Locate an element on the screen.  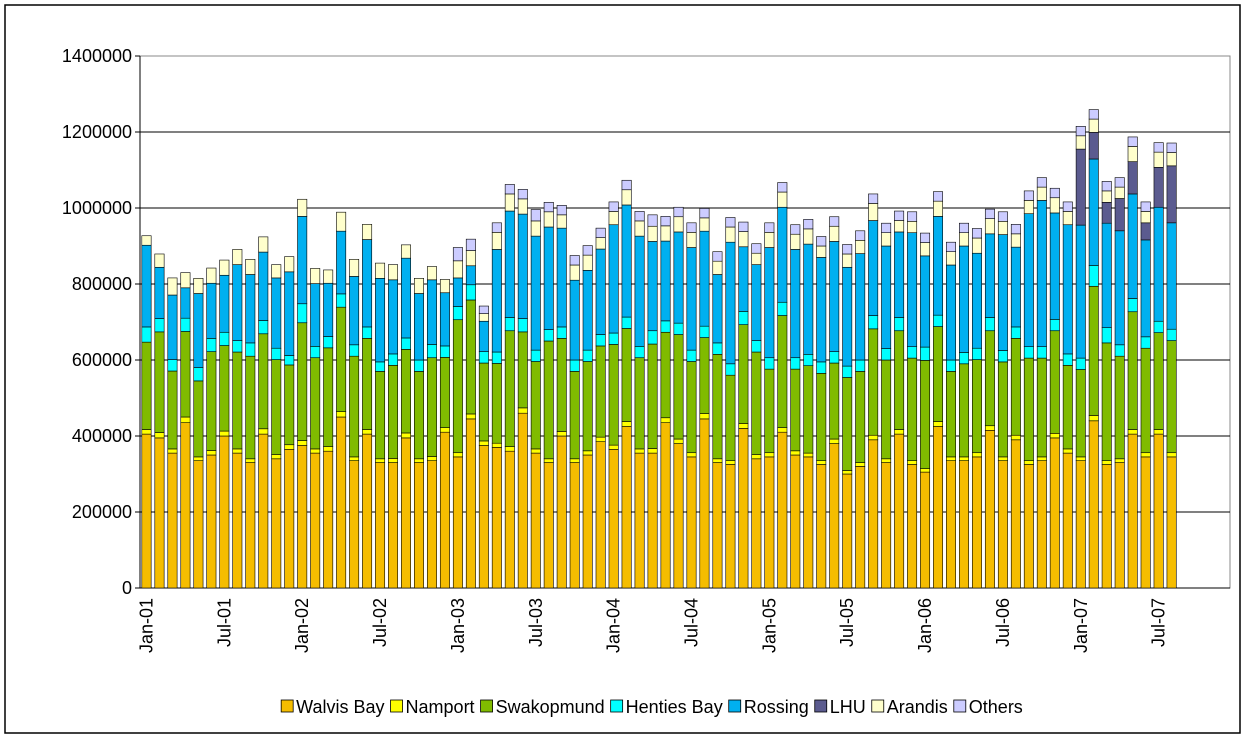
x-tick-label: Jan-02 is located at coordinates (302, 625).